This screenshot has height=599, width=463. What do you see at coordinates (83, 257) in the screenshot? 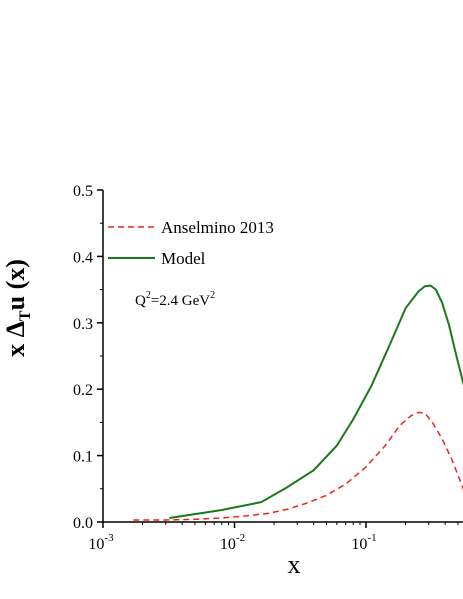
I see `y-tick-label: 0.4` at bounding box center [83, 257].